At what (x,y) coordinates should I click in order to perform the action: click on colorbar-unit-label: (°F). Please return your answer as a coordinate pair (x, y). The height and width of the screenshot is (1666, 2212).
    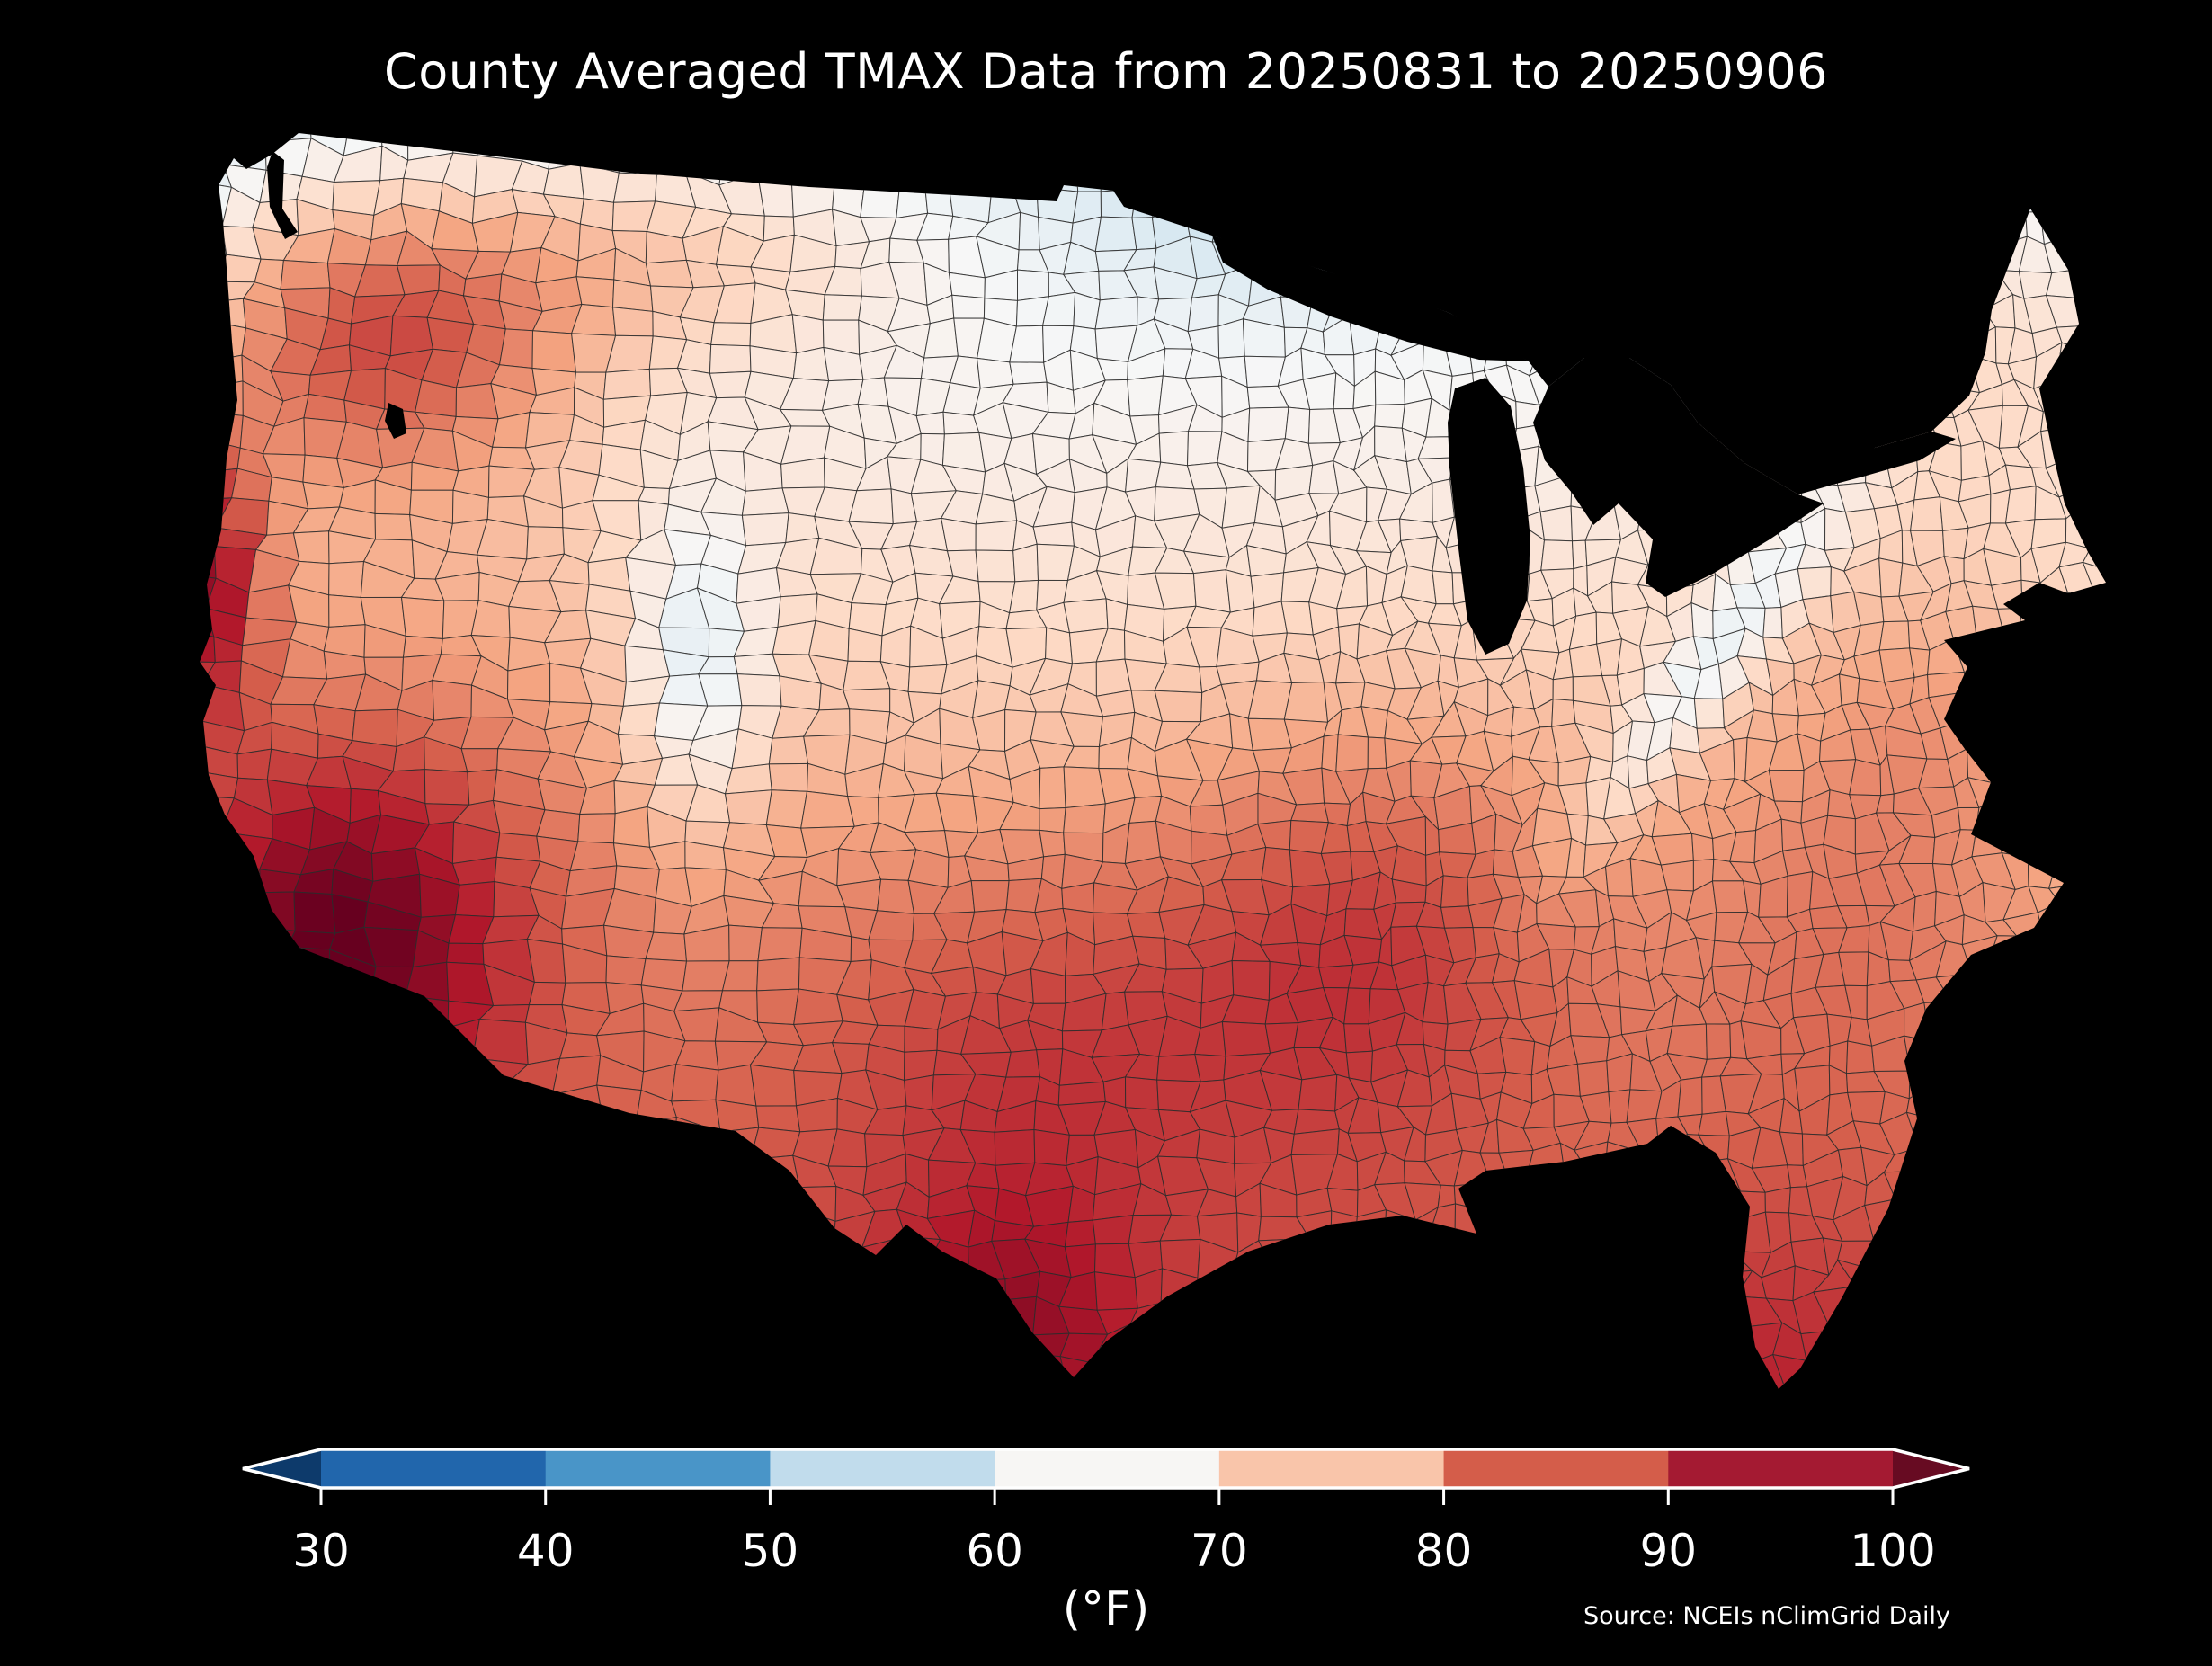
    Looking at the image, I should click on (1106, 1609).